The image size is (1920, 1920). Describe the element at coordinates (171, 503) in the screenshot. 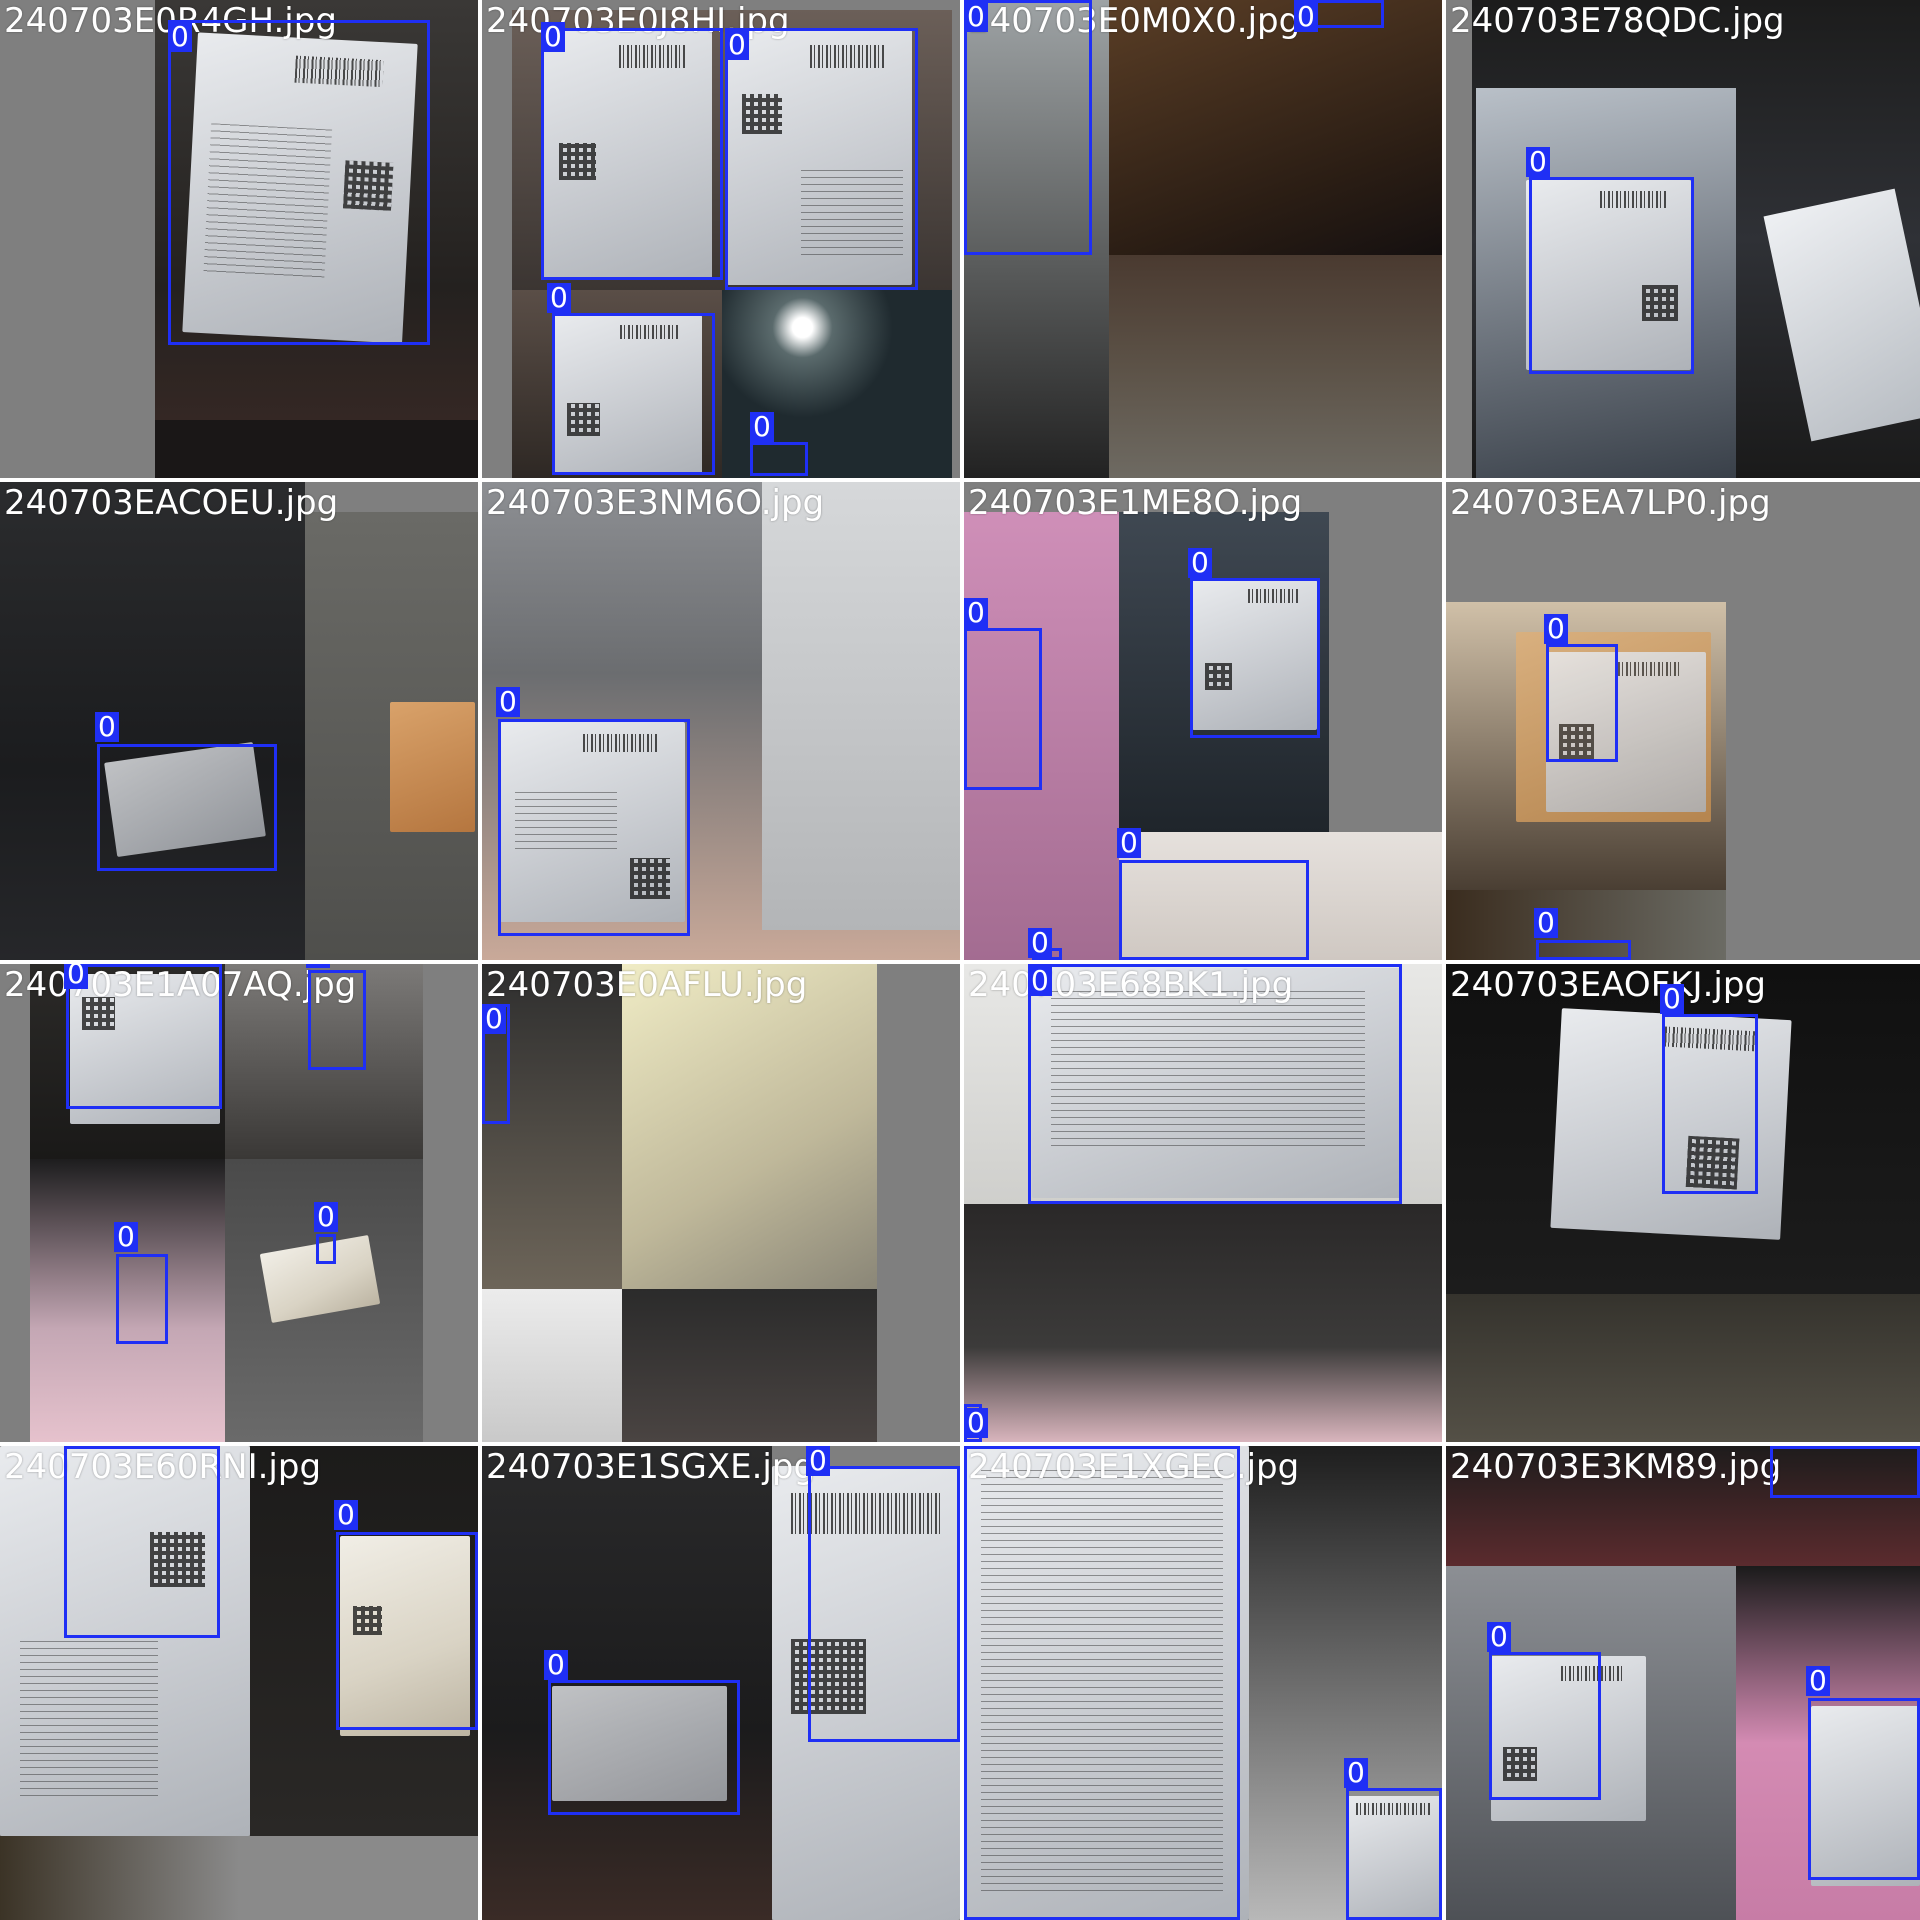

I see `image-filename: 240703EACOEU.jpg` at that location.